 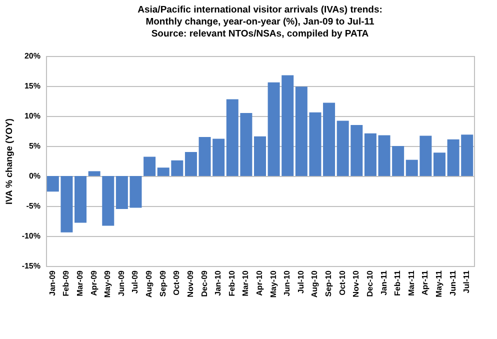 What do you see at coordinates (315, 284) in the screenshot?
I see `x-tick-label: Aug-10` at bounding box center [315, 284].